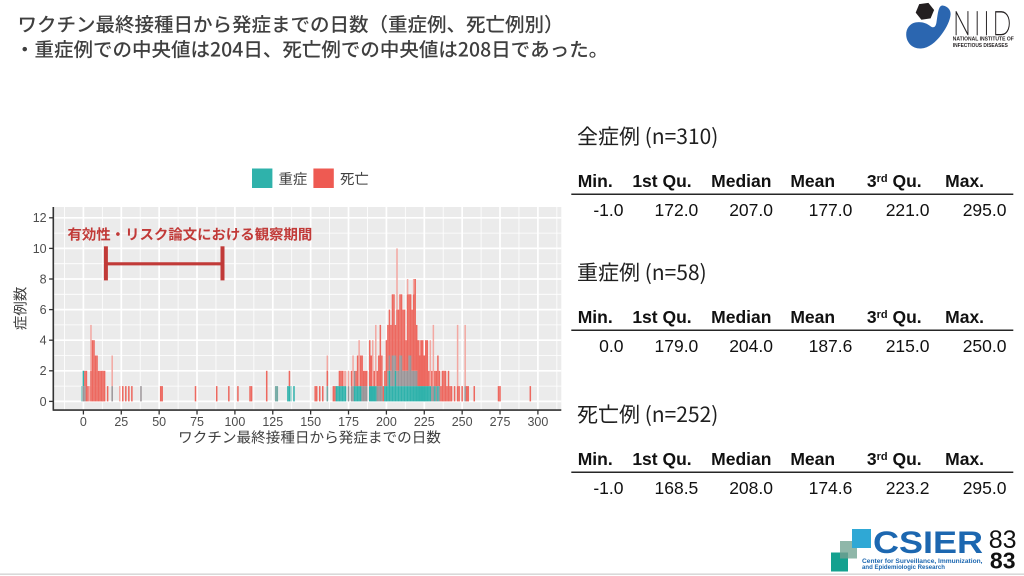 Image resolution: width=1024 pixels, height=576 pixels. Describe the element at coordinates (908, 488) in the screenshot. I see `svg-text: 223.2` at that location.